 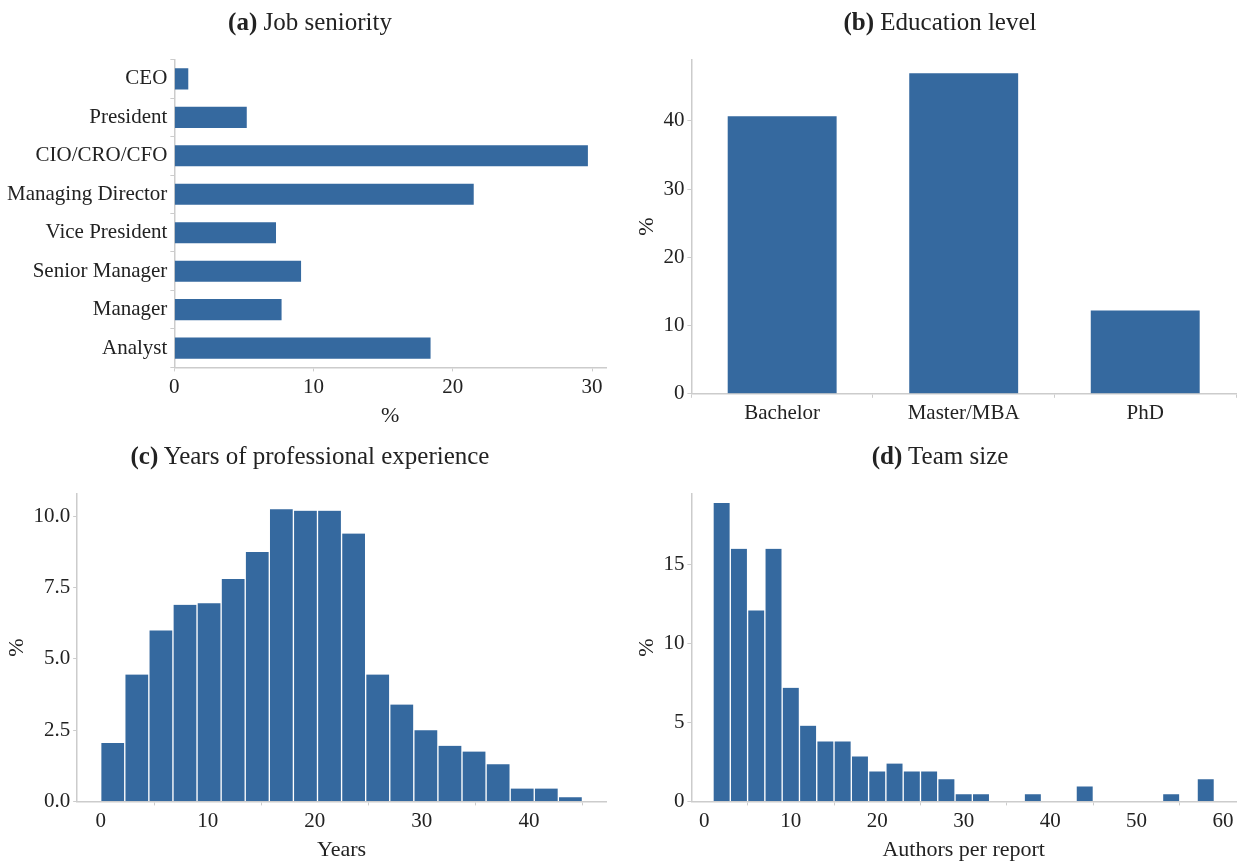 I want to click on x-axis-title: Years, so click(x=342, y=848).